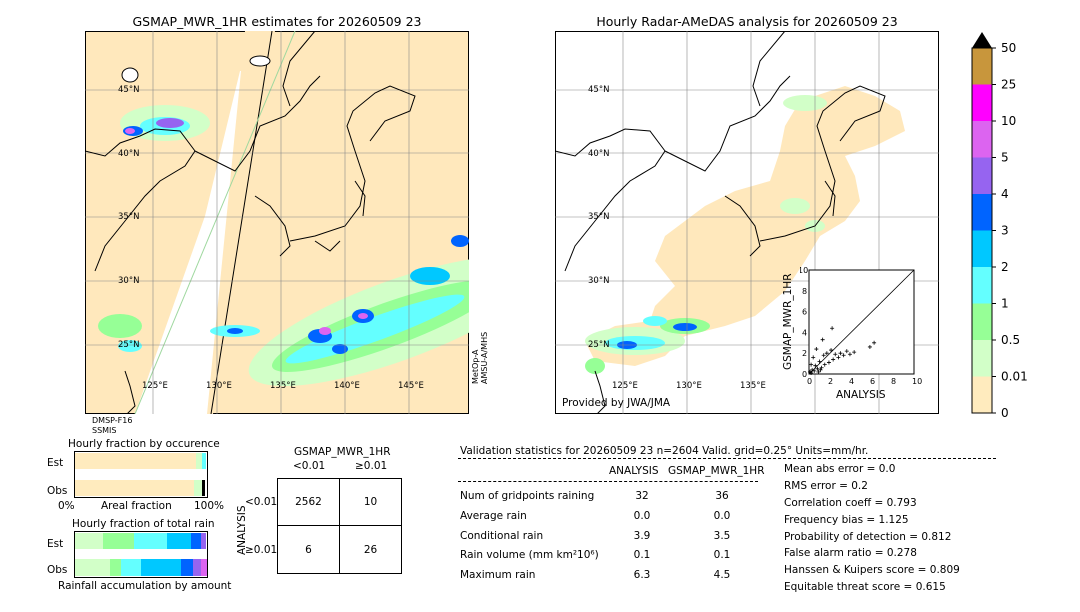 The height and width of the screenshot is (612, 1080). Describe the element at coordinates (872, 570) in the screenshot. I see `score-hk: Hanssen & Kuipers score = 0.809` at that location.